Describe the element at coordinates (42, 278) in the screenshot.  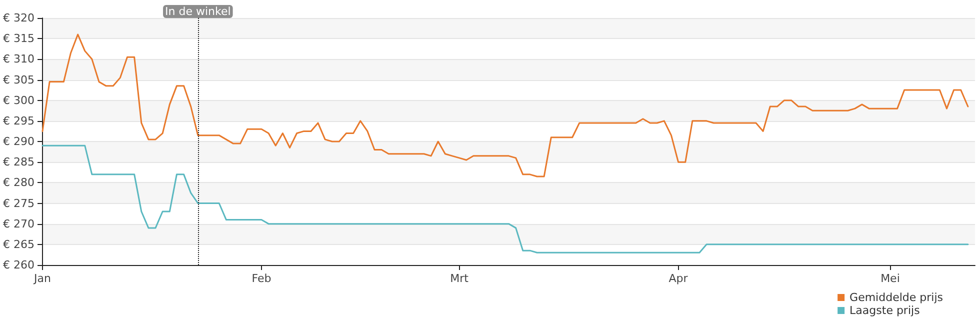
I see `x-tick-label: Jan` at that location.